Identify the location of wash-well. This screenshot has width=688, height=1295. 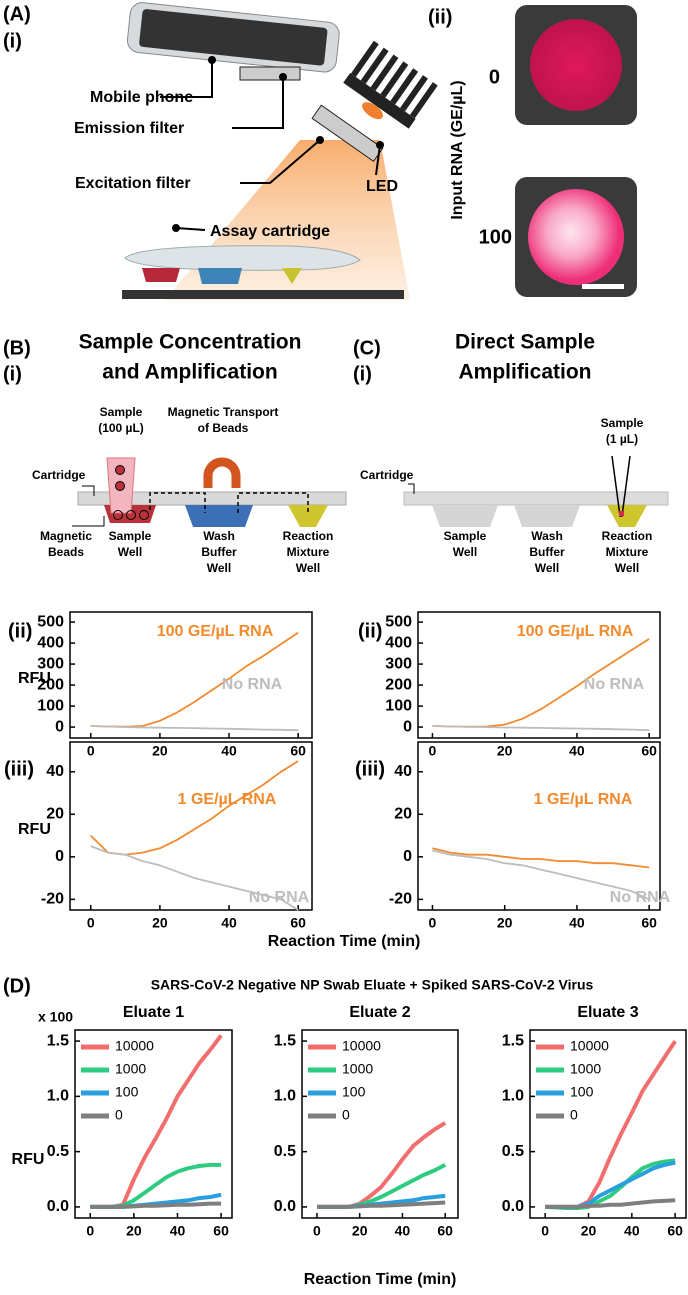
(219, 516).